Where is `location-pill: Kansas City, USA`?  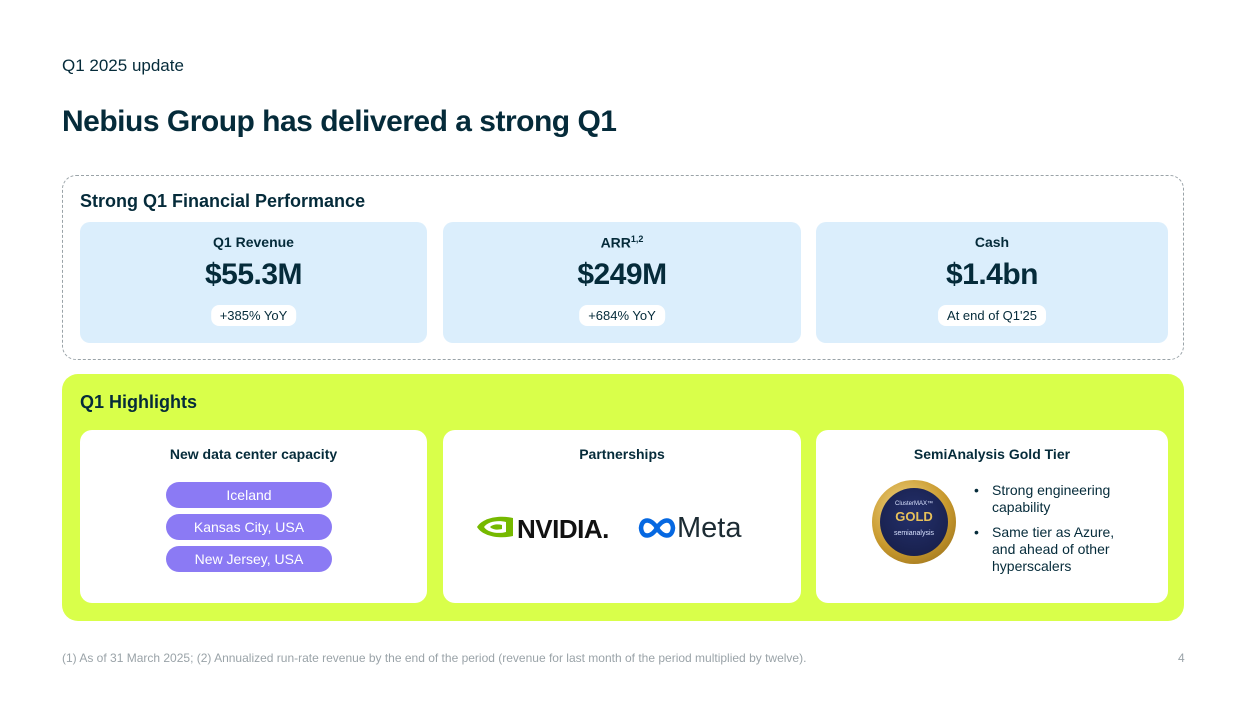 location-pill: Kansas City, USA is located at coordinates (249, 527).